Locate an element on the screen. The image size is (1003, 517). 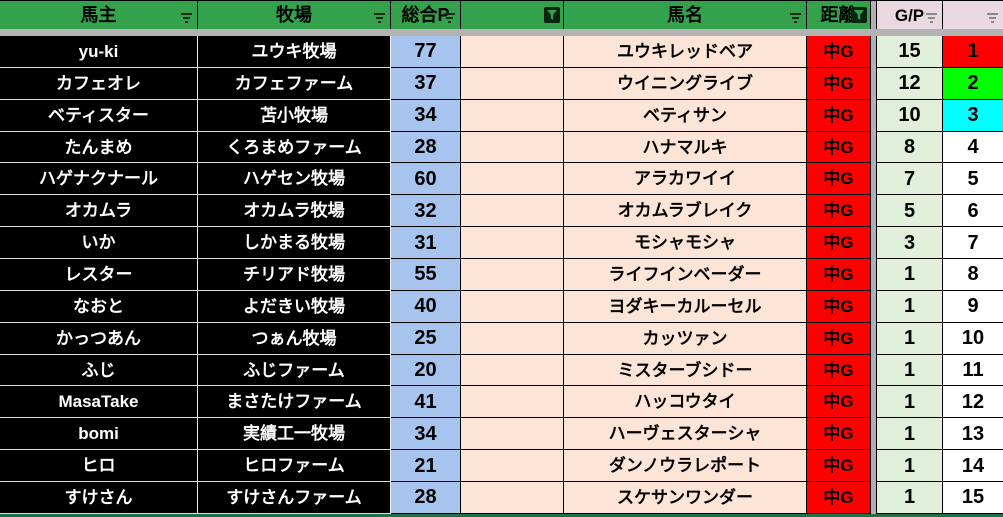
cell-owner: yu-ki is located at coordinates (99, 52).